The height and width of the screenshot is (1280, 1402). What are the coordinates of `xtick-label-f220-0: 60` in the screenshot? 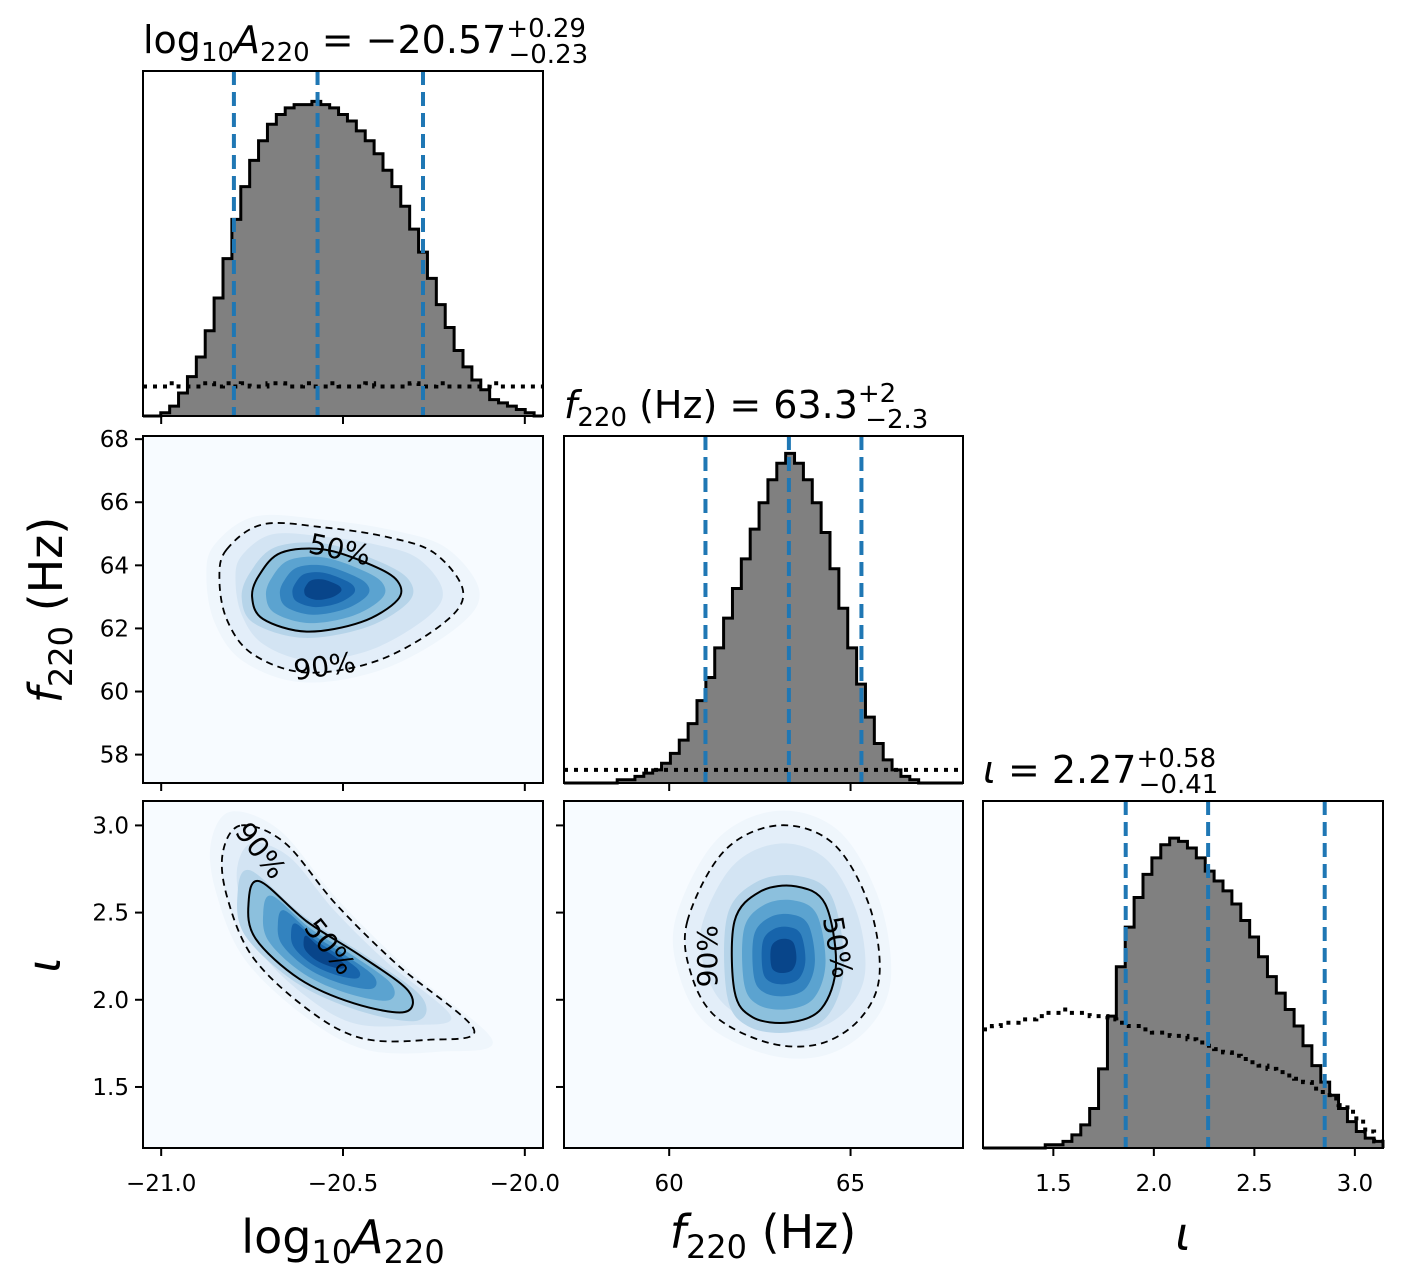 It's located at (669, 1184).